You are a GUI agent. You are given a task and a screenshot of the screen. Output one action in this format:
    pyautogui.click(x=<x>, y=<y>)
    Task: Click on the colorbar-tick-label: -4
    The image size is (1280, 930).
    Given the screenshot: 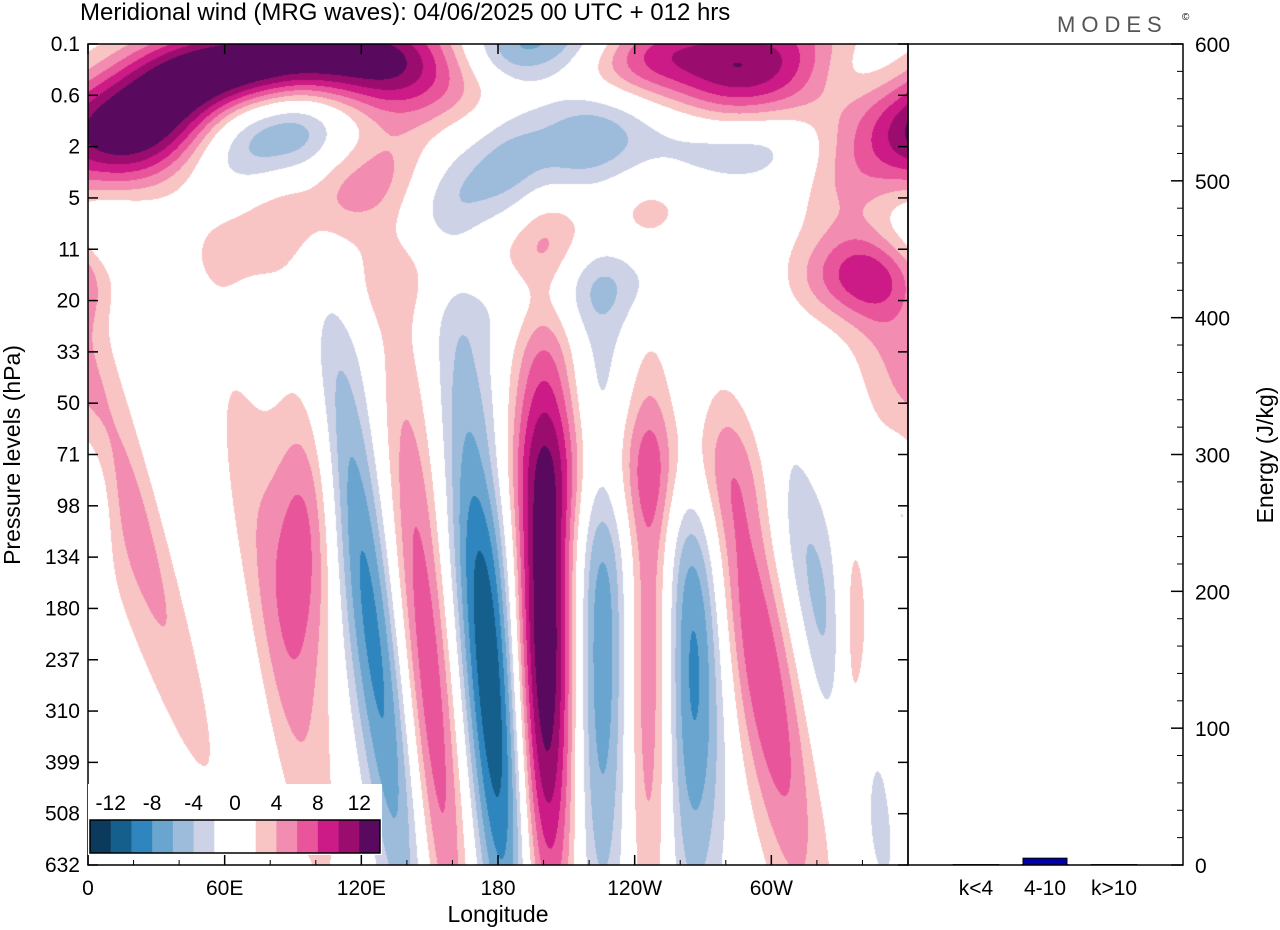 What is the action you would take?
    pyautogui.click(x=193, y=803)
    